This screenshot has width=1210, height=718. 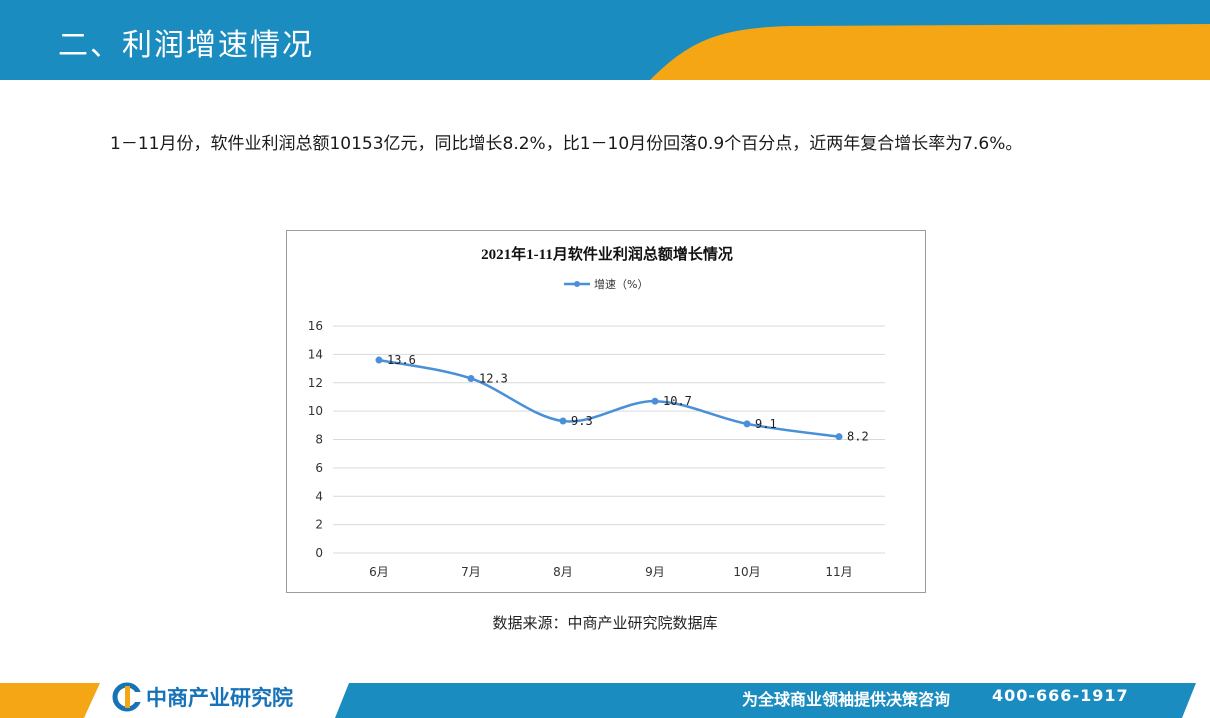 What do you see at coordinates (607, 254) in the screenshot?
I see `chart-title: 2021年1-11月软件业利润总额增长情况` at bounding box center [607, 254].